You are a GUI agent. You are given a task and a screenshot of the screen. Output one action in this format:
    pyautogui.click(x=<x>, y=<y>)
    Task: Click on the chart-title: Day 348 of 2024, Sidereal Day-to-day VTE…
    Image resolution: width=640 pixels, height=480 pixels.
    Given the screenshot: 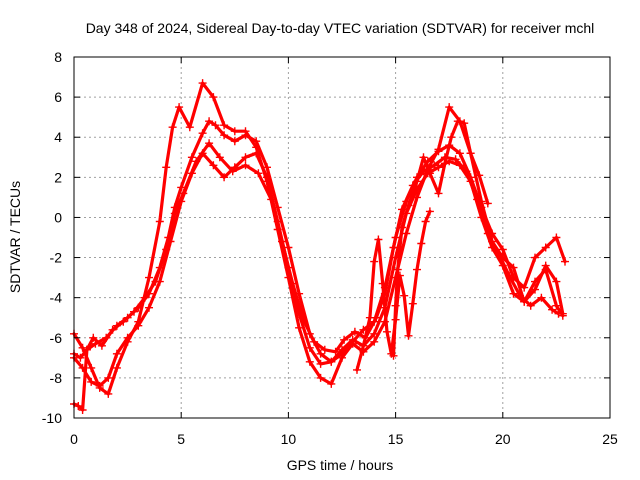 What is the action you would take?
    pyautogui.click(x=340, y=28)
    